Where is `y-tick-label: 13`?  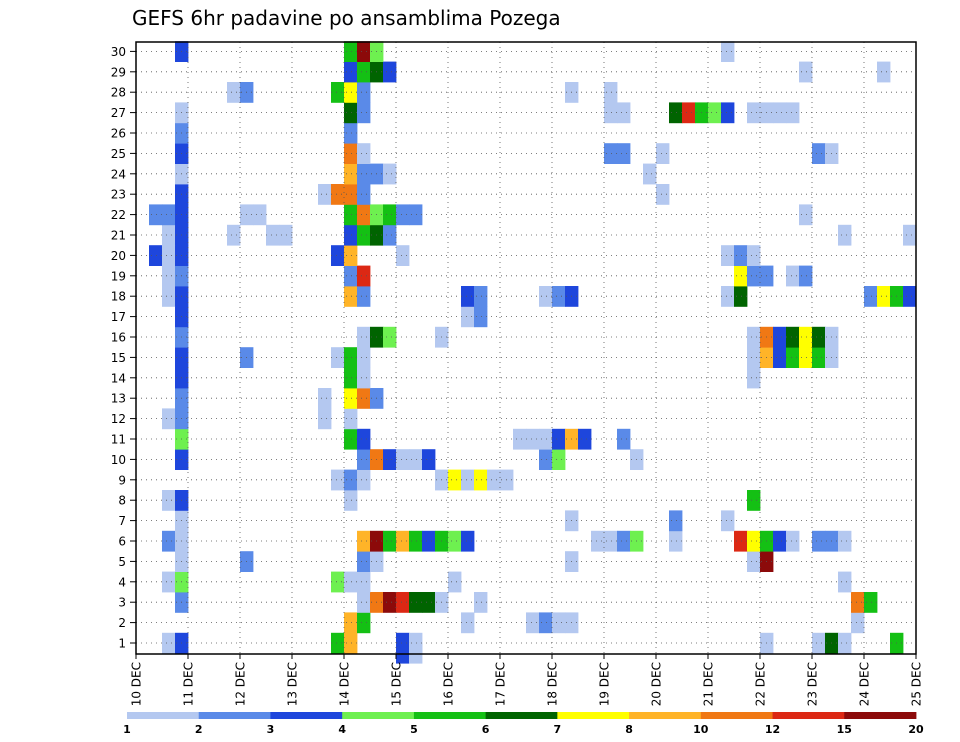
y-tick-label: 13 is located at coordinates (118, 399).